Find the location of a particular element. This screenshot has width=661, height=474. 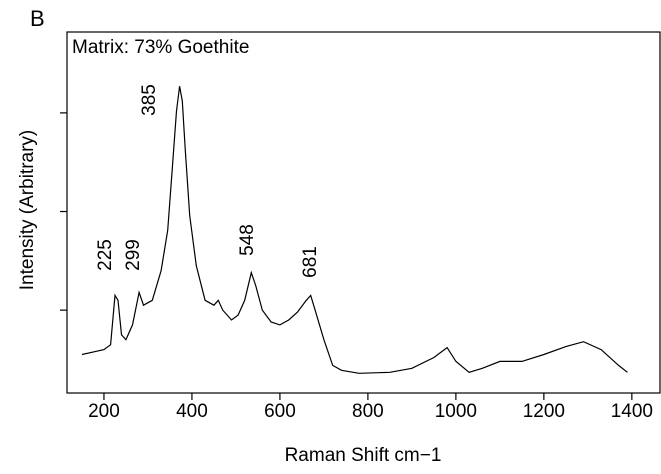

x-tick-label: 1400 is located at coordinates (632, 411).